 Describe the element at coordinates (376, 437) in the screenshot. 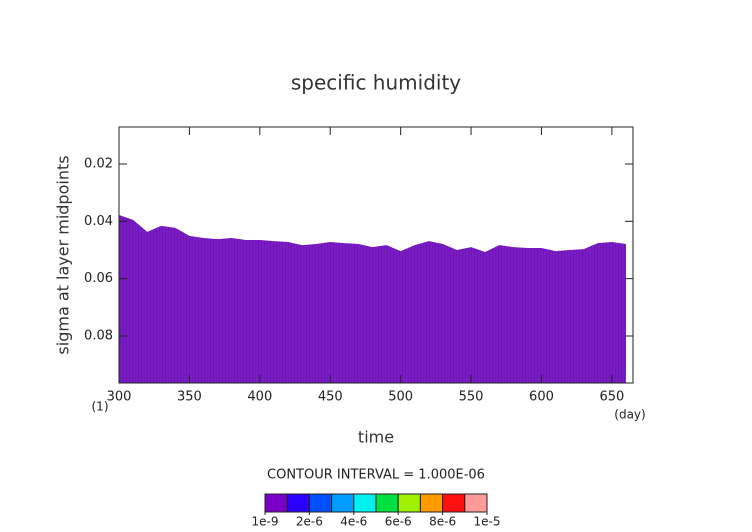

I see `x-axis-label: time` at that location.